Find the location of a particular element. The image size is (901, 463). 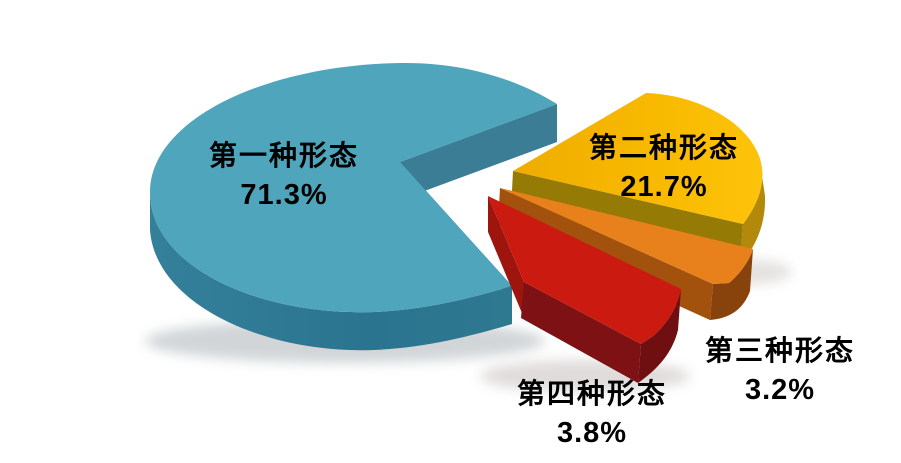

slice-4-left-wall is located at coordinates (506, 257).